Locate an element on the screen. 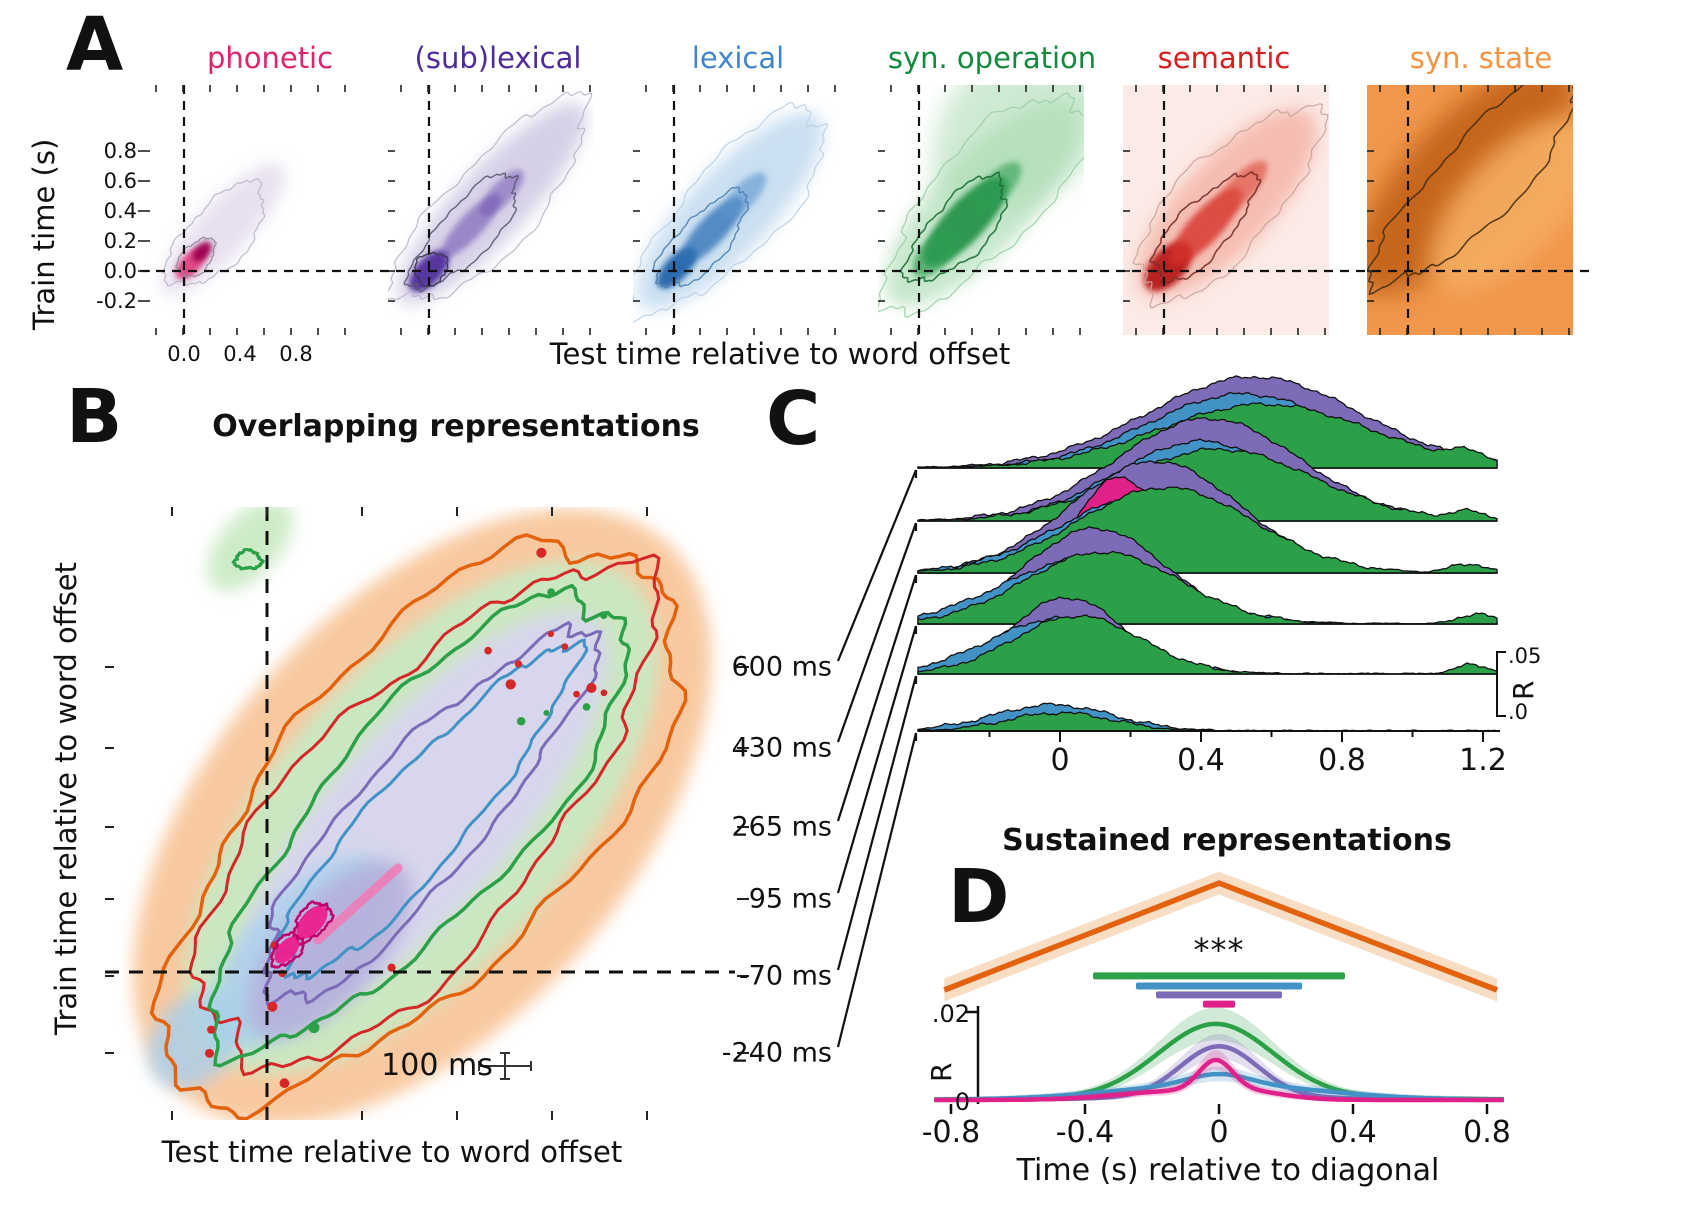 The image size is (1688, 1224). panel-c-letter: C is located at coordinates (793, 419).